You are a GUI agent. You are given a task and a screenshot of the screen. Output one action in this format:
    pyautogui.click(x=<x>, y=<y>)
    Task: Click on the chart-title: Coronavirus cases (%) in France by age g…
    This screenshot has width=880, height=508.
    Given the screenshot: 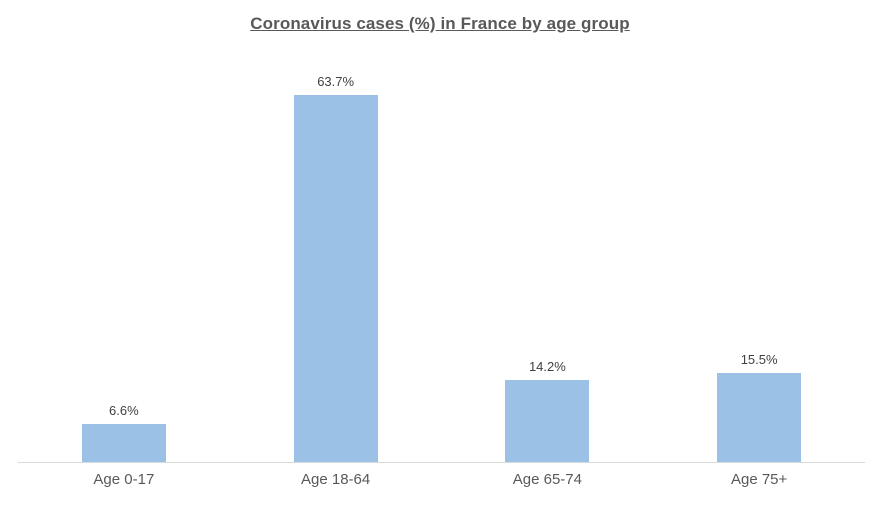 What is the action you would take?
    pyautogui.click(x=440, y=23)
    